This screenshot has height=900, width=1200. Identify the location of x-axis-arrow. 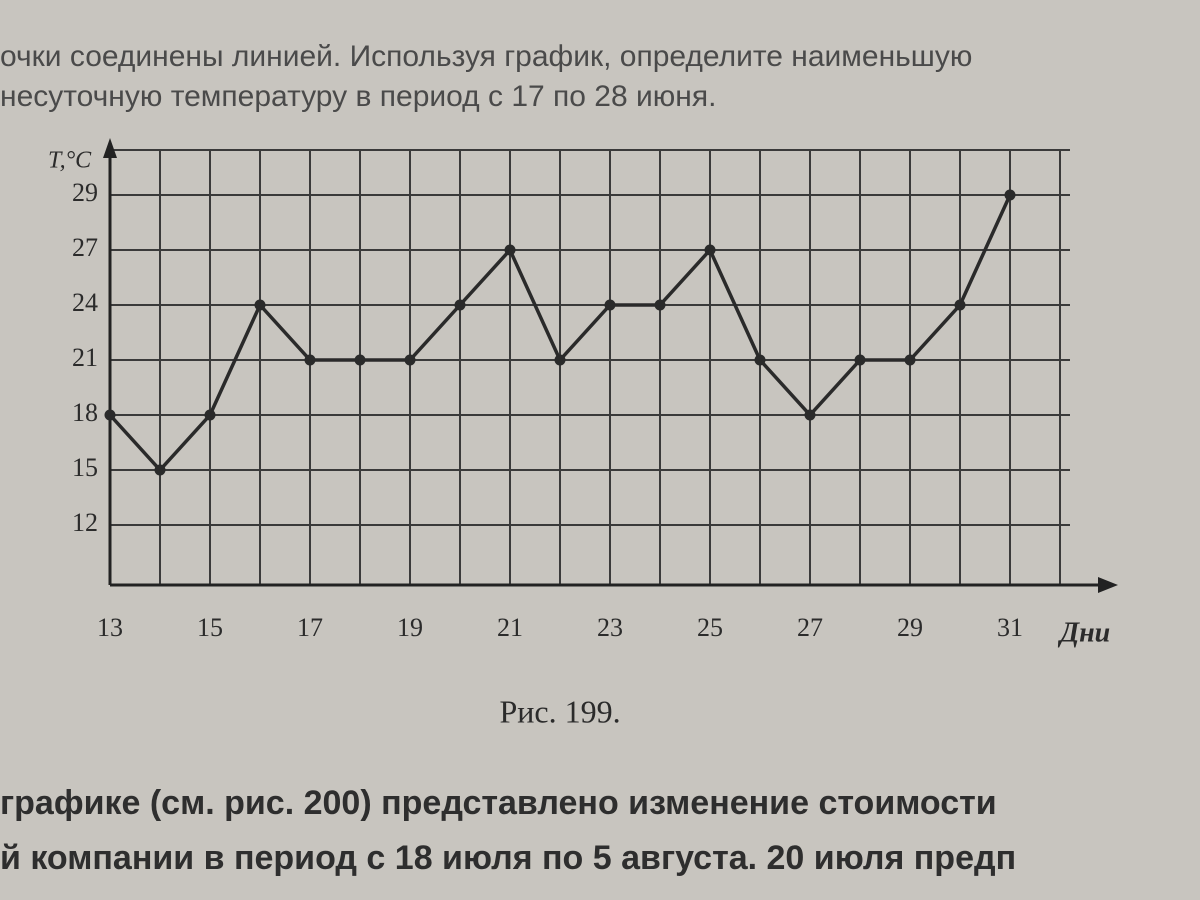
(1108, 585).